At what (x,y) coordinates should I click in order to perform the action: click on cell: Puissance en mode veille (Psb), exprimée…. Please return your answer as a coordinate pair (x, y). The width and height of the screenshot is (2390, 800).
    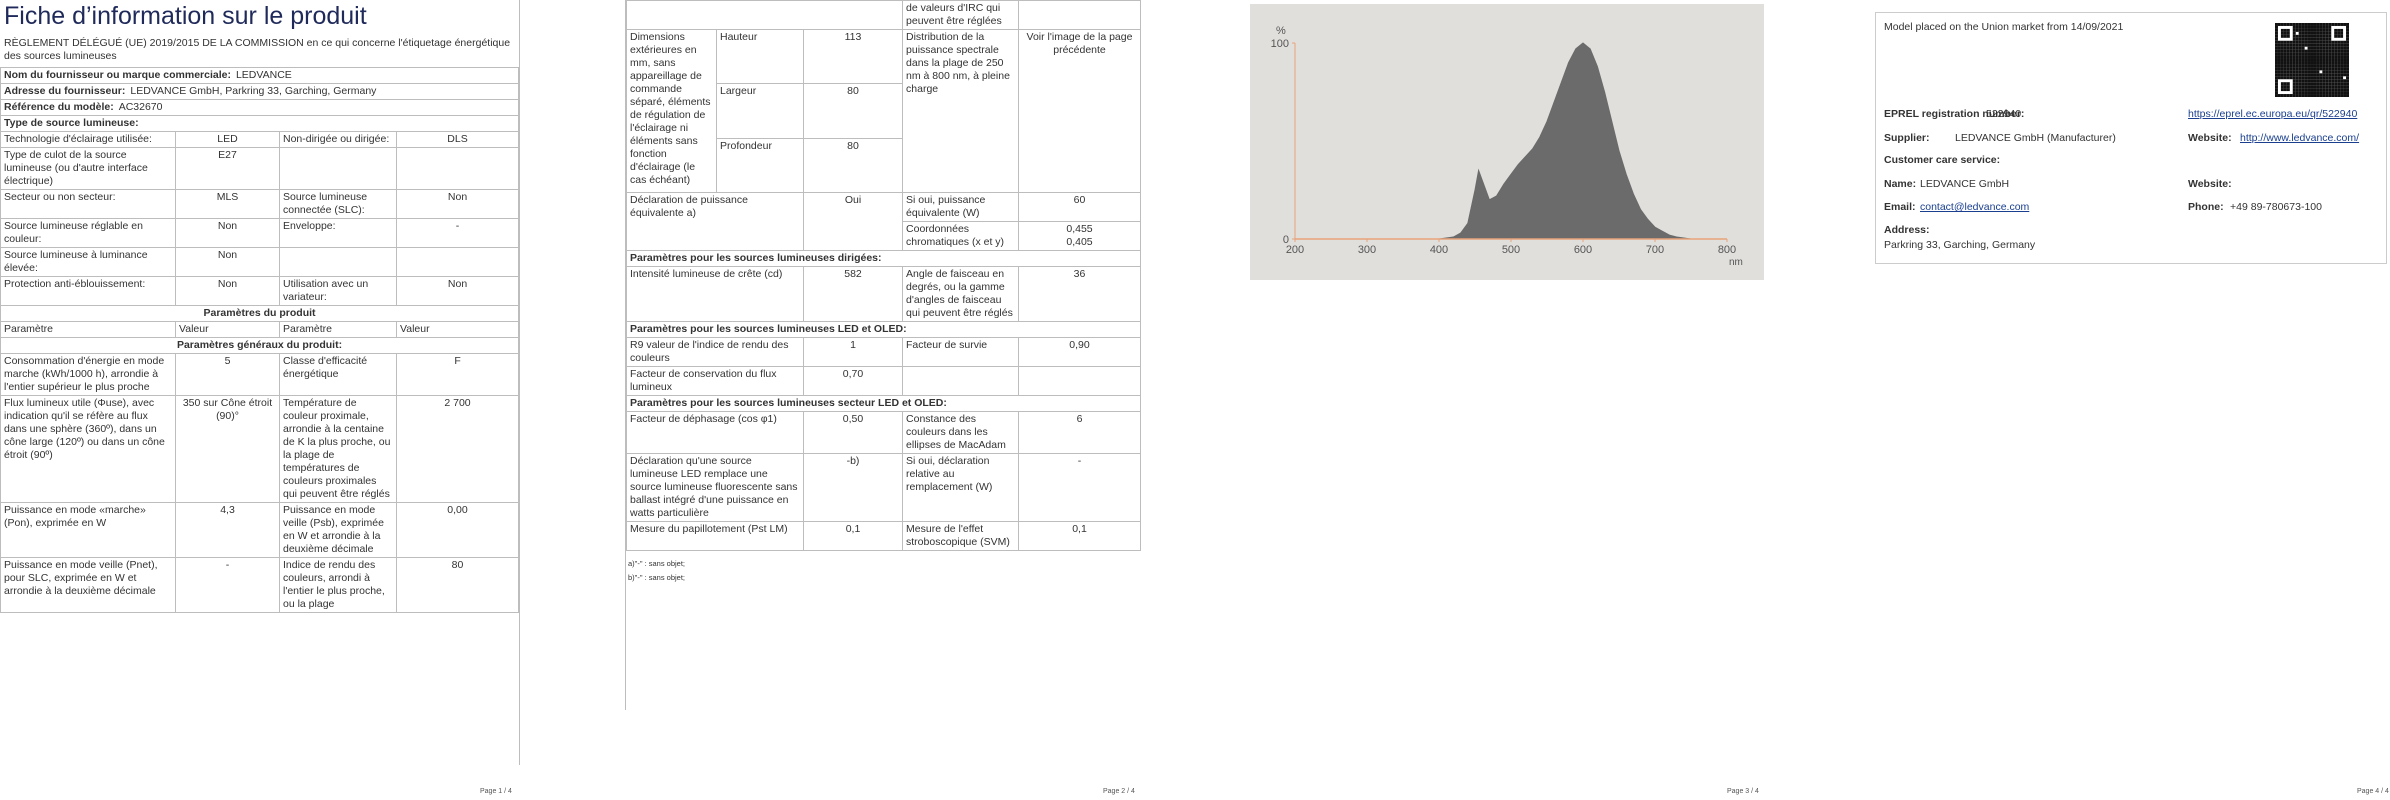
    Looking at the image, I should click on (338, 530).